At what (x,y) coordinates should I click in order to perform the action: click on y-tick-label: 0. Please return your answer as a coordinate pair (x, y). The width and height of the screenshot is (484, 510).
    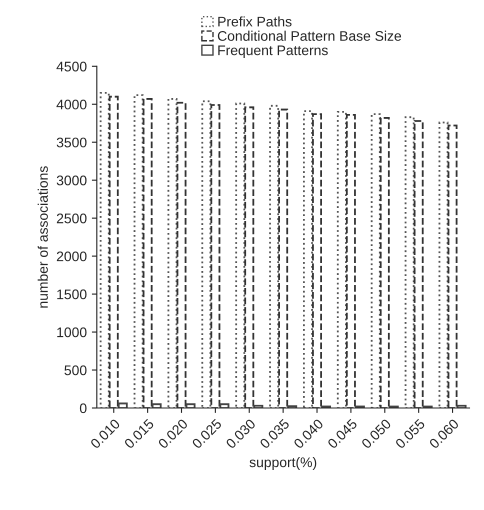
    Looking at the image, I should click on (83, 408).